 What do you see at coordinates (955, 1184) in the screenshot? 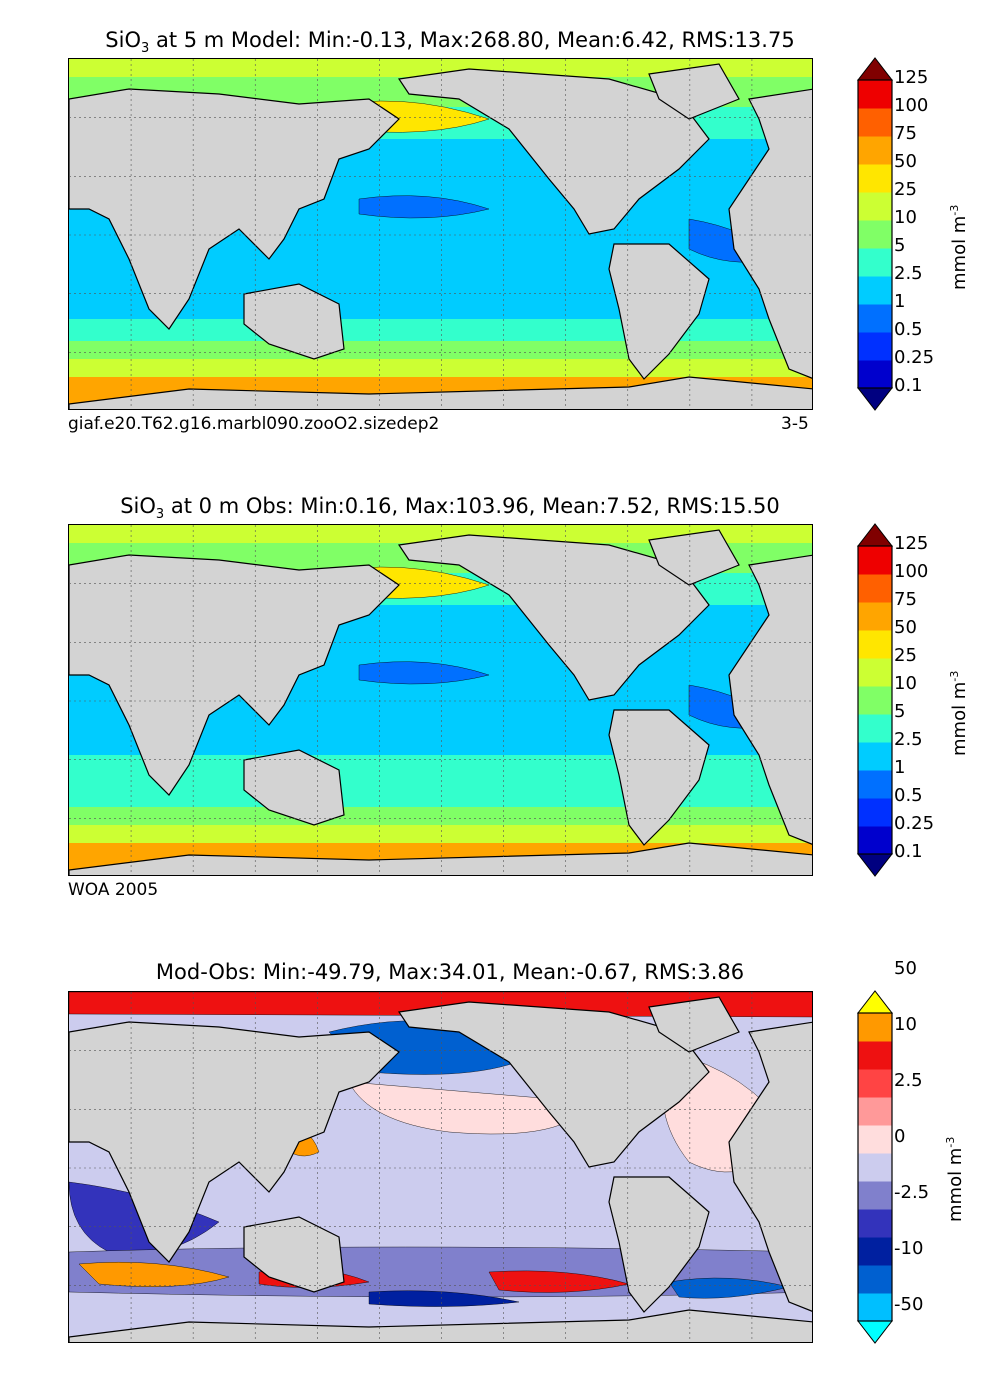
I see `panel-3-units-text: mmol m` at bounding box center [955, 1184].